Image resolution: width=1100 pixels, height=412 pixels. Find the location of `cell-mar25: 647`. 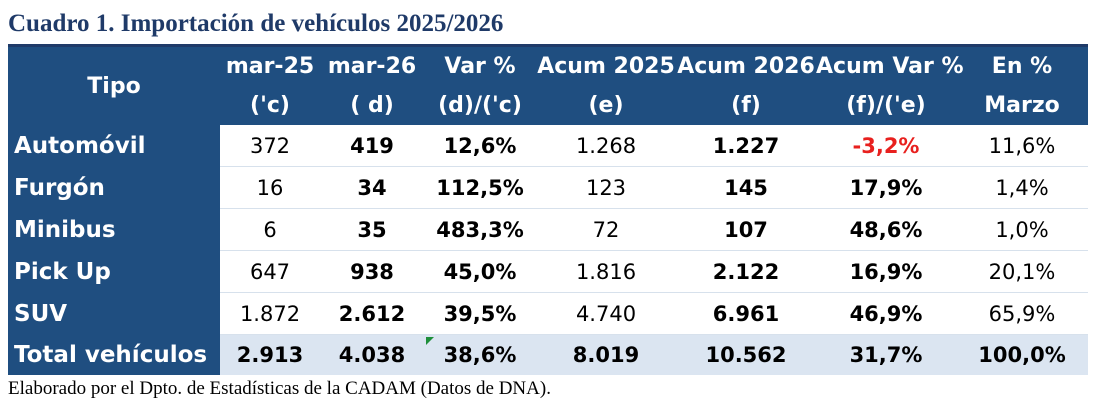

cell-mar25: 647 is located at coordinates (270, 271).